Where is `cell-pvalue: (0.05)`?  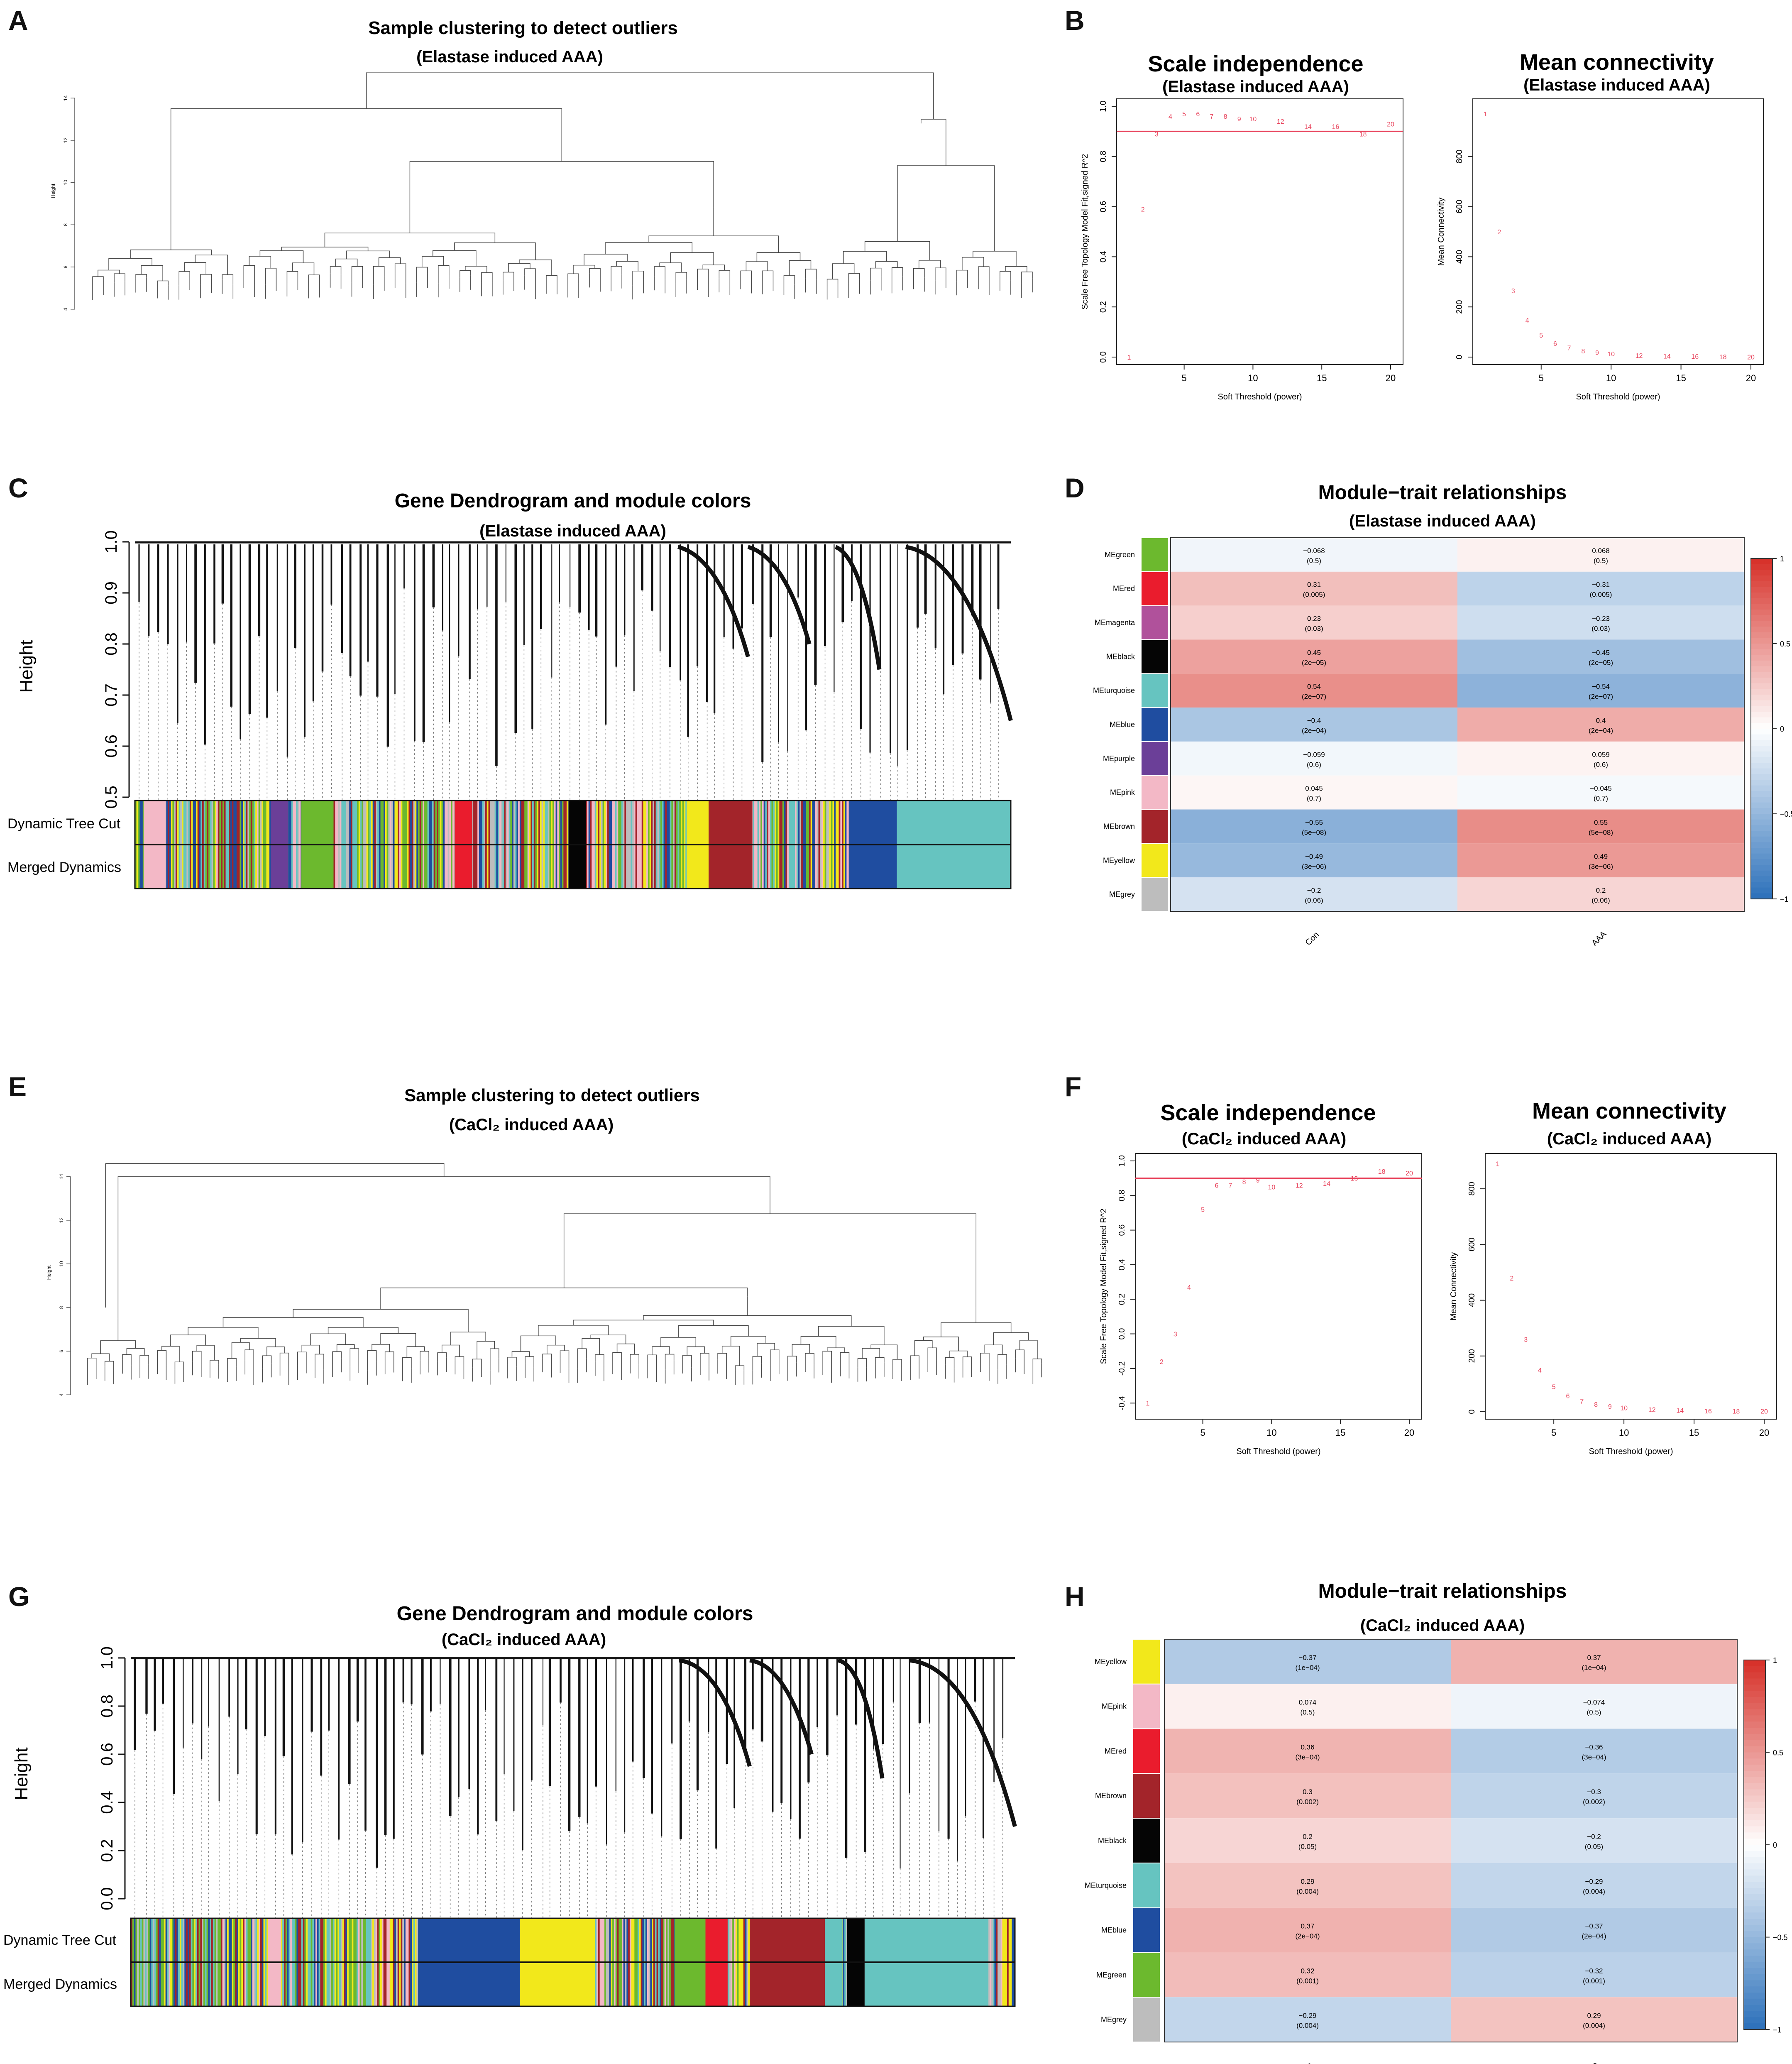 cell-pvalue: (0.05) is located at coordinates (1594, 1847).